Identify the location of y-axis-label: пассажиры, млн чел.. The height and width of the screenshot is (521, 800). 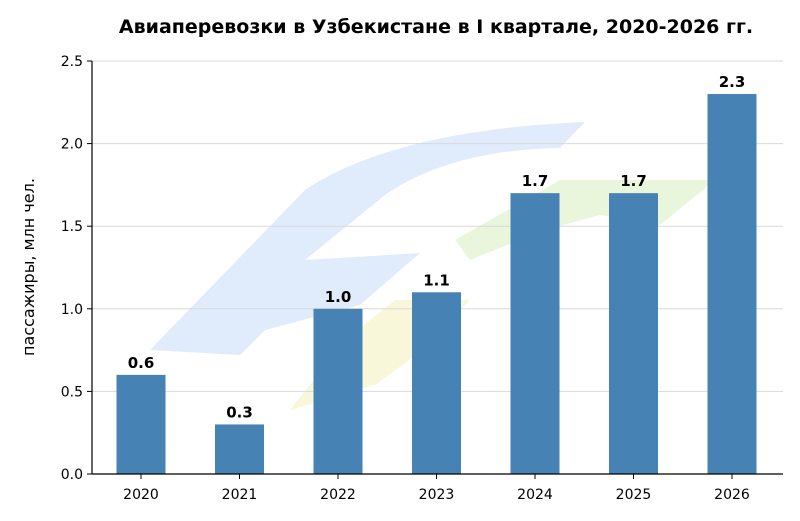
(28, 267).